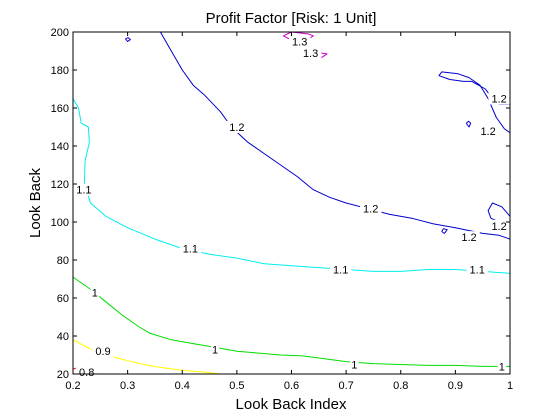 The width and height of the screenshot is (560, 420). Describe the element at coordinates (63, 337) in the screenshot. I see `y-tick-label: 40` at that location.